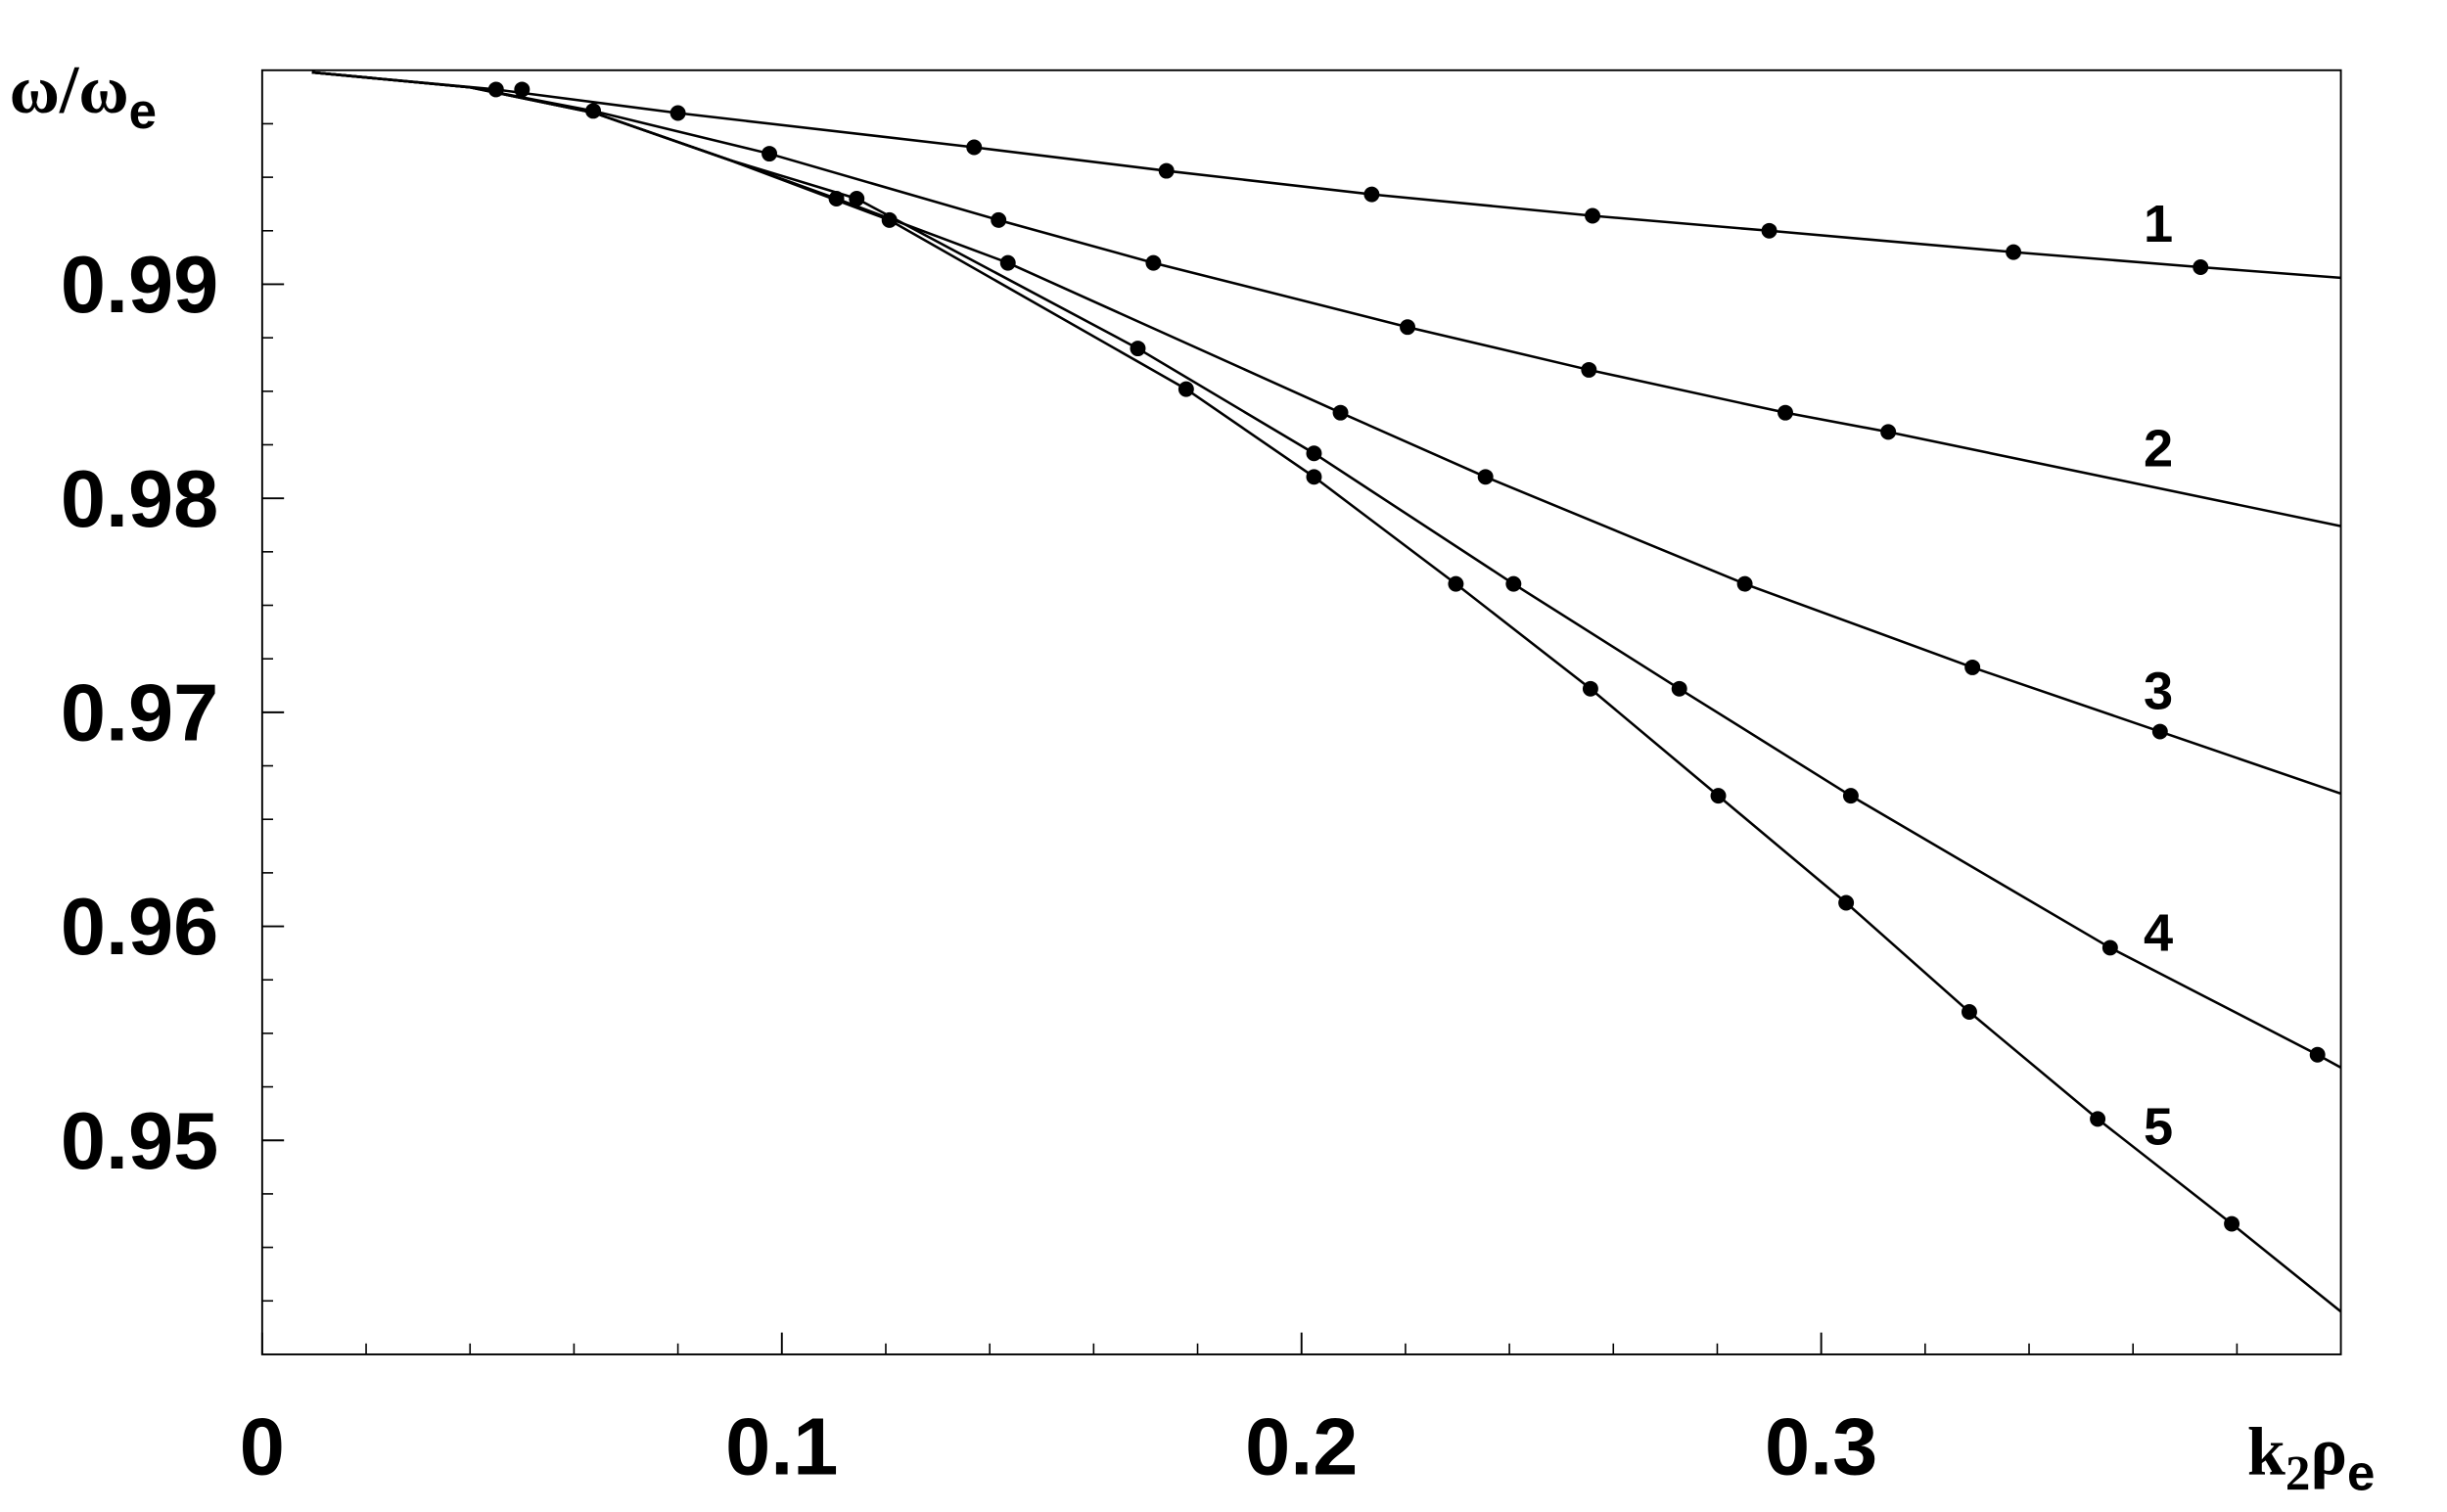 This screenshot has width=2447, height=1512. What do you see at coordinates (139, 498) in the screenshot?
I see `y-tick-label: 0.98` at bounding box center [139, 498].